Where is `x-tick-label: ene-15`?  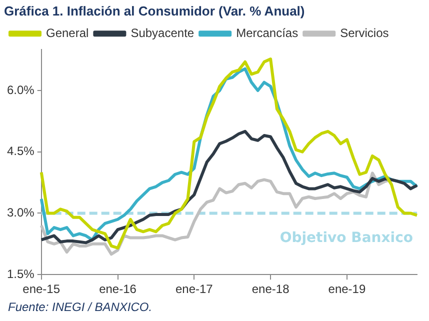
x-tick-label: ene-15 is located at coordinates (41, 289).